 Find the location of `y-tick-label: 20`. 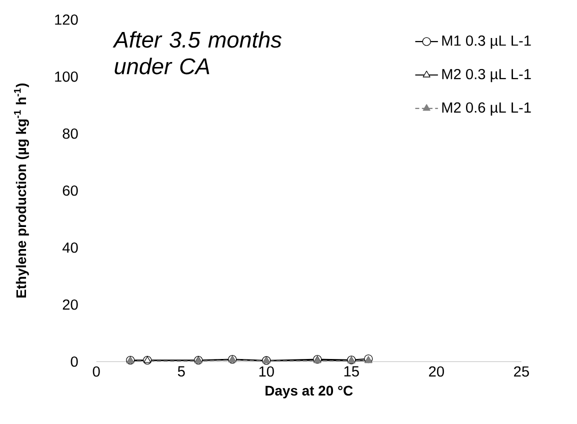

y-tick-label: 20 is located at coordinates (70, 304).